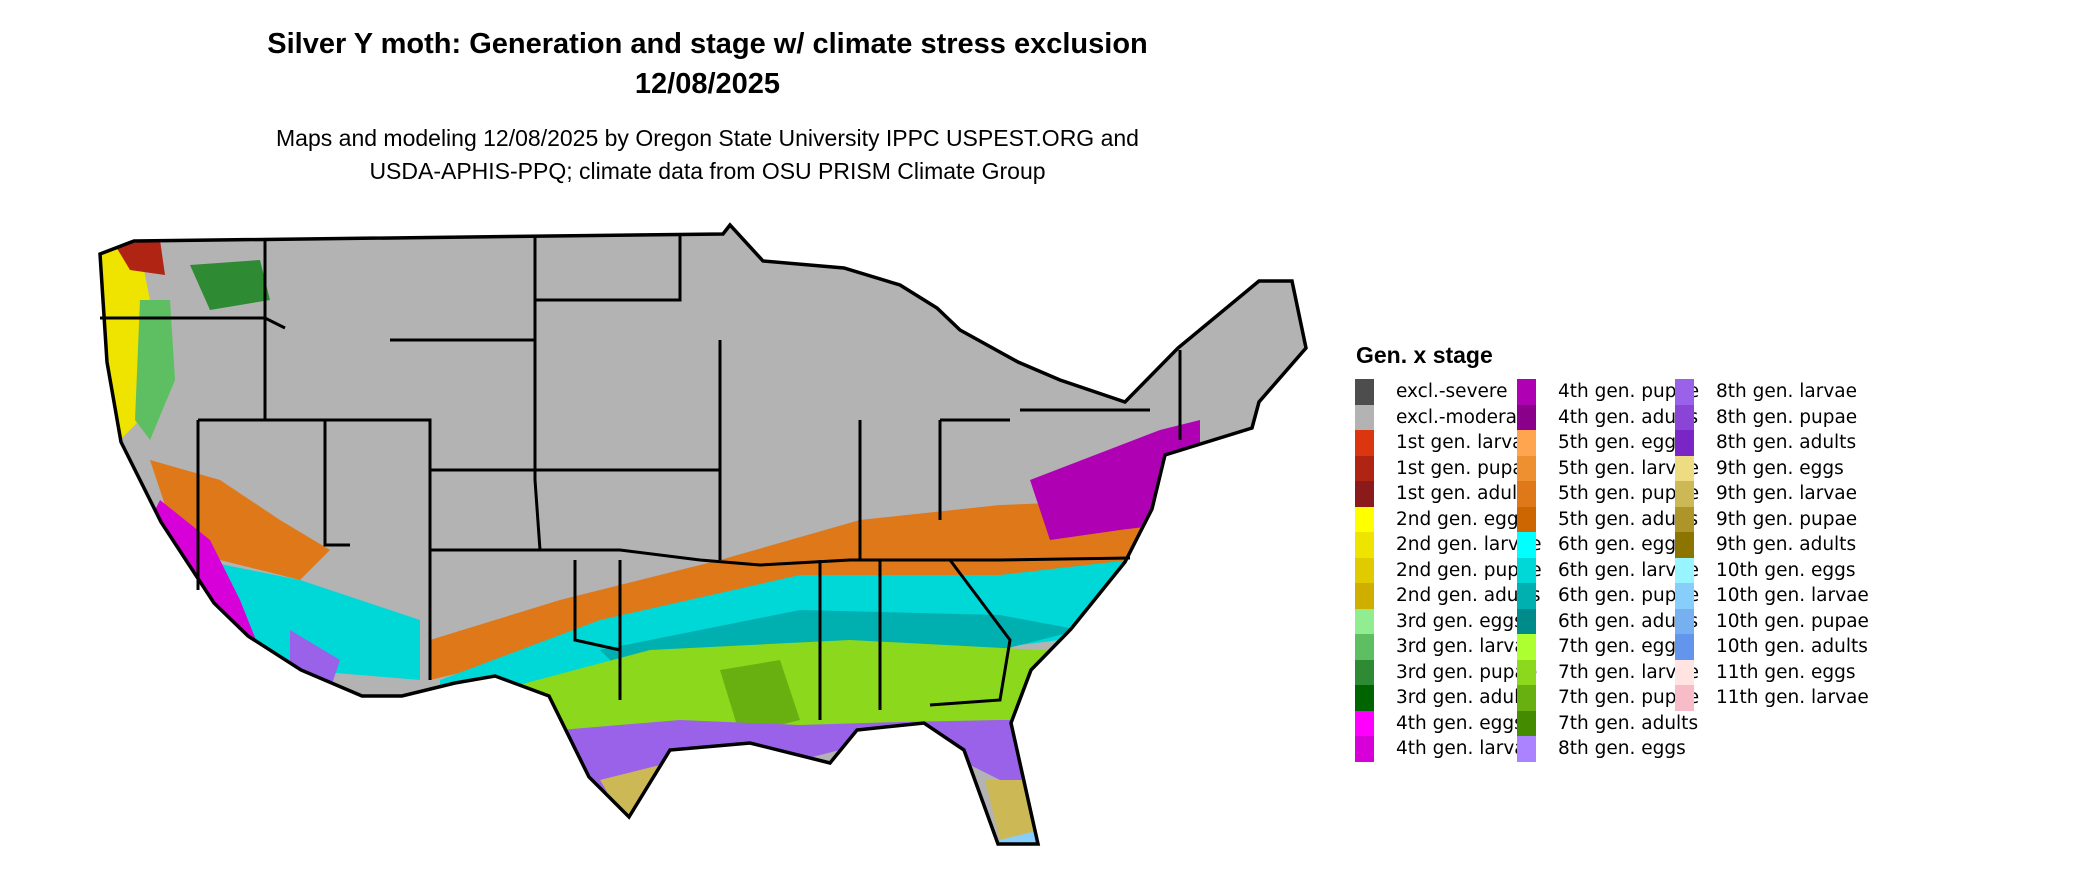 The height and width of the screenshot is (892, 2100). I want to click on legend-item: excl.-moderate, so click(1445, 417).